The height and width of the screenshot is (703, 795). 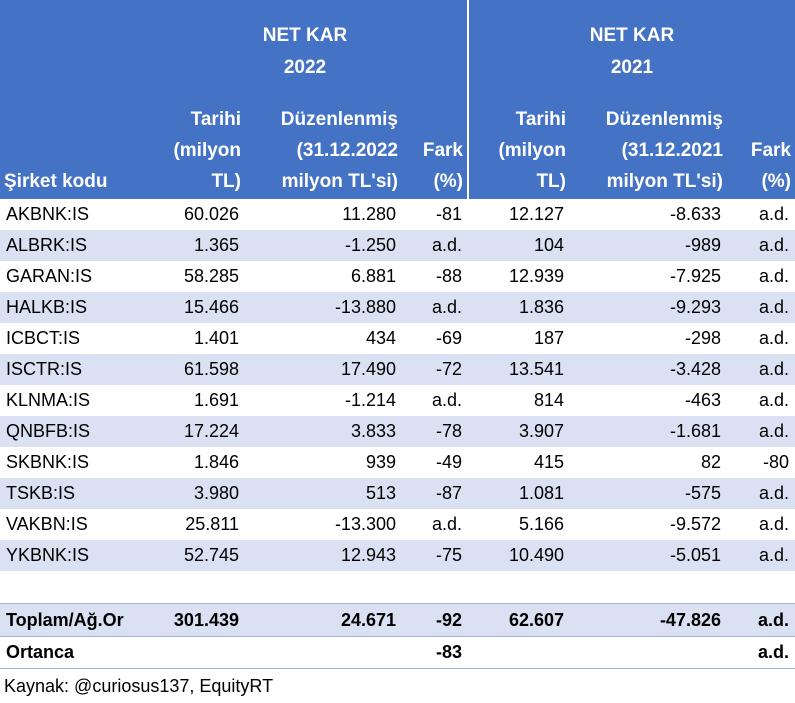 I want to click on hist-2021-cell: 104, so click(x=519, y=245).